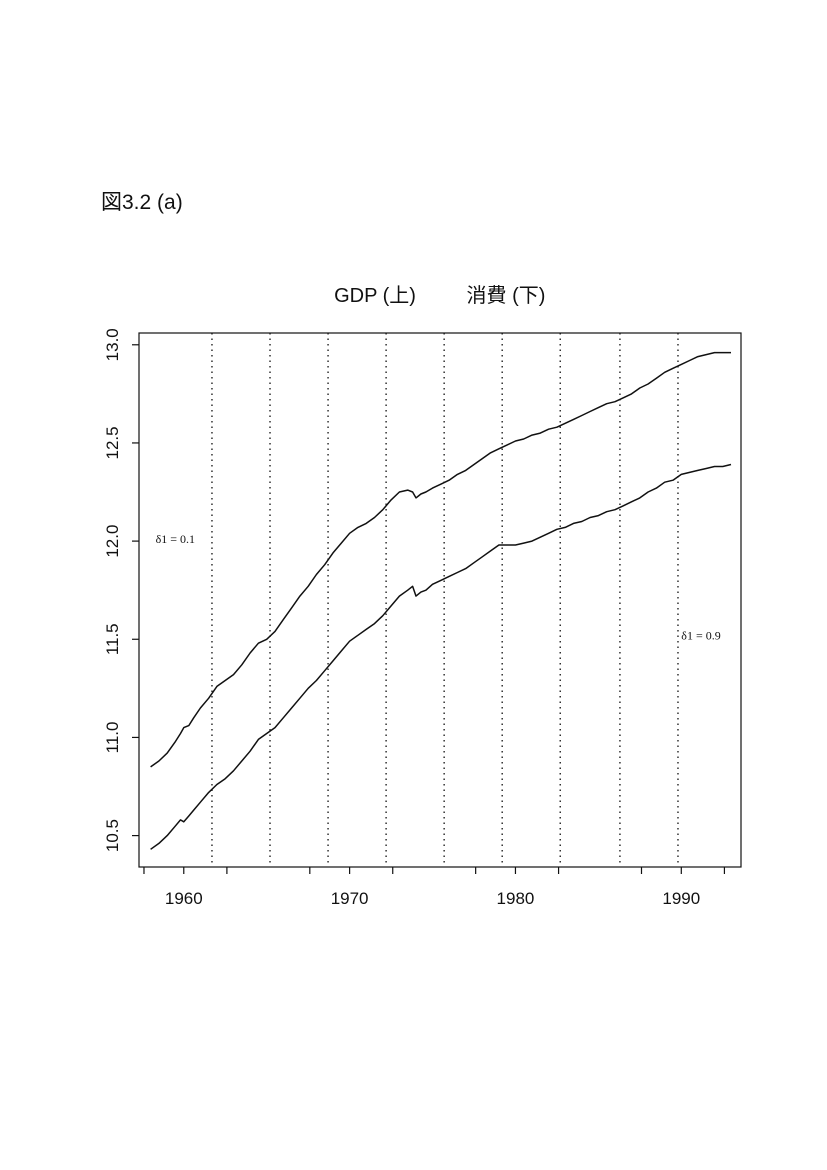 The image size is (827, 1170). Describe the element at coordinates (375, 295) in the screenshot. I see `chart-title-left: GDP (上)` at that location.